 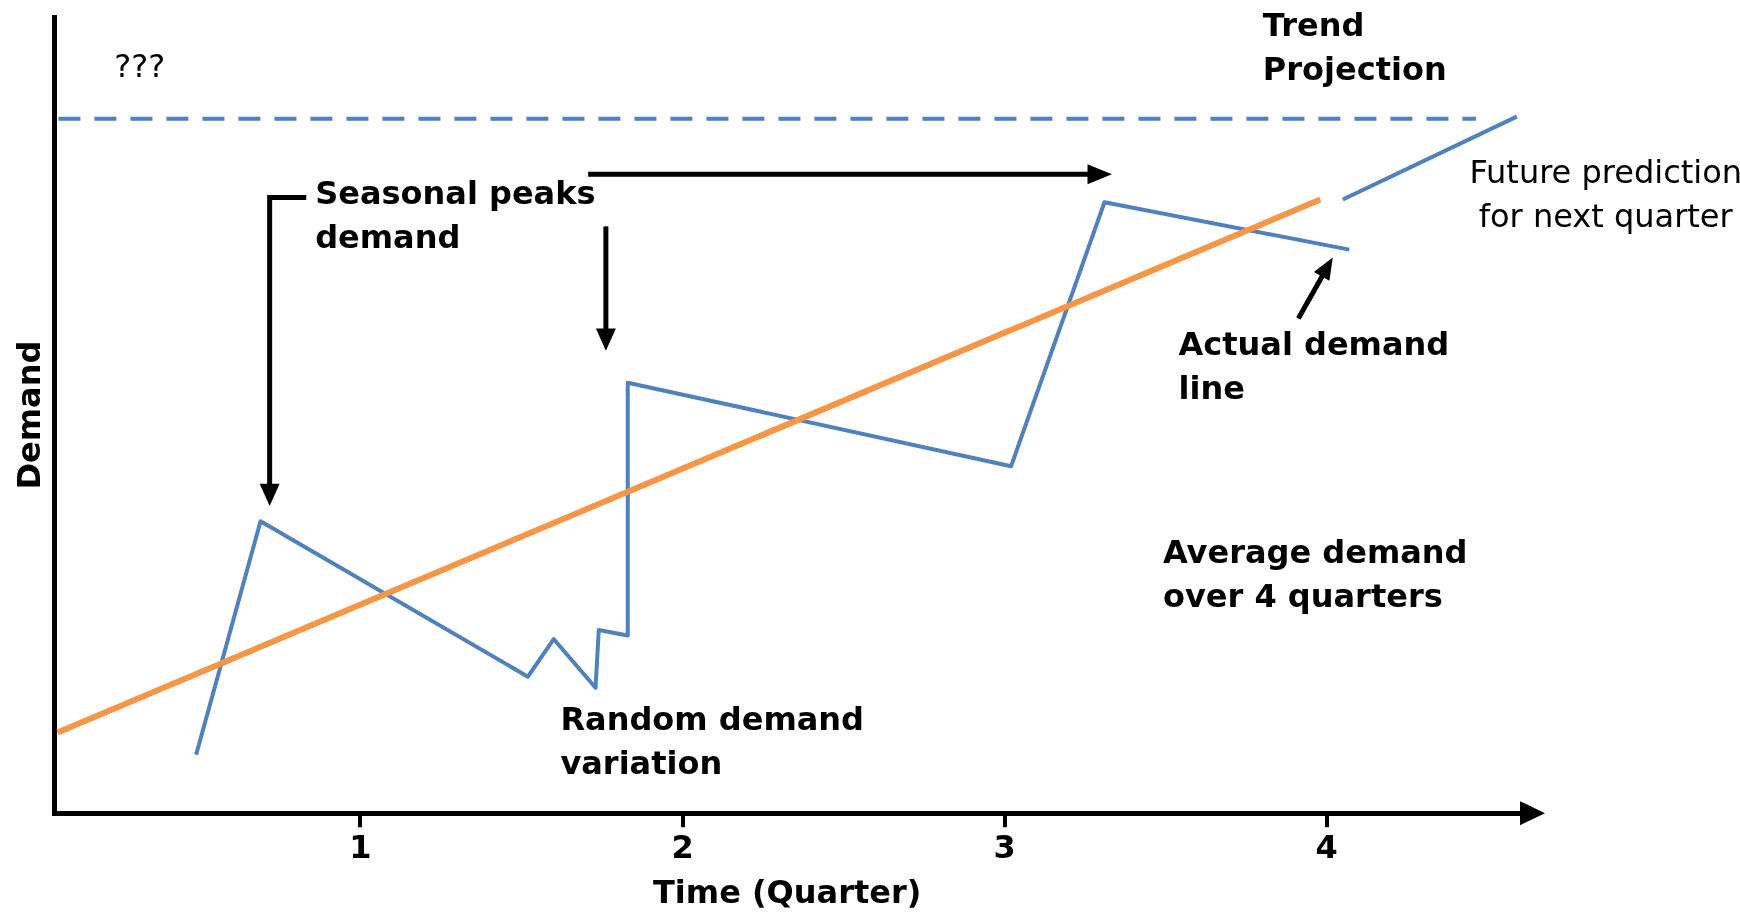 What do you see at coordinates (787, 892) in the screenshot?
I see `x-axis-title: Time (Quarter)` at bounding box center [787, 892].